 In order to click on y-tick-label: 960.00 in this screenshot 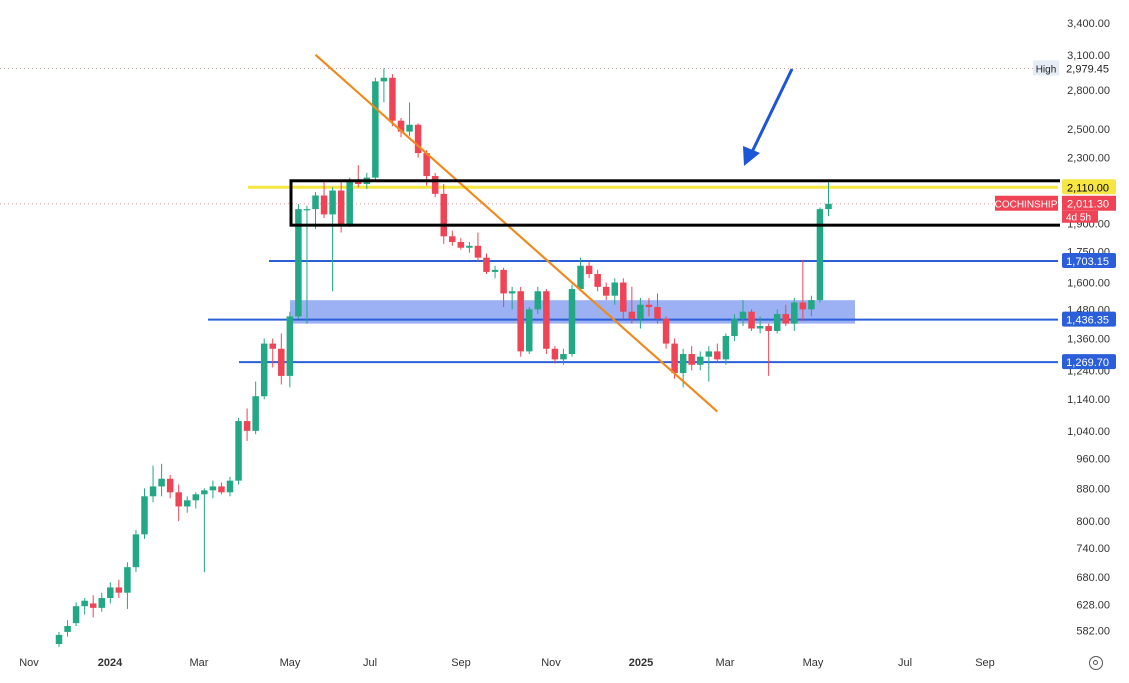, I will do `click(1093, 459)`.